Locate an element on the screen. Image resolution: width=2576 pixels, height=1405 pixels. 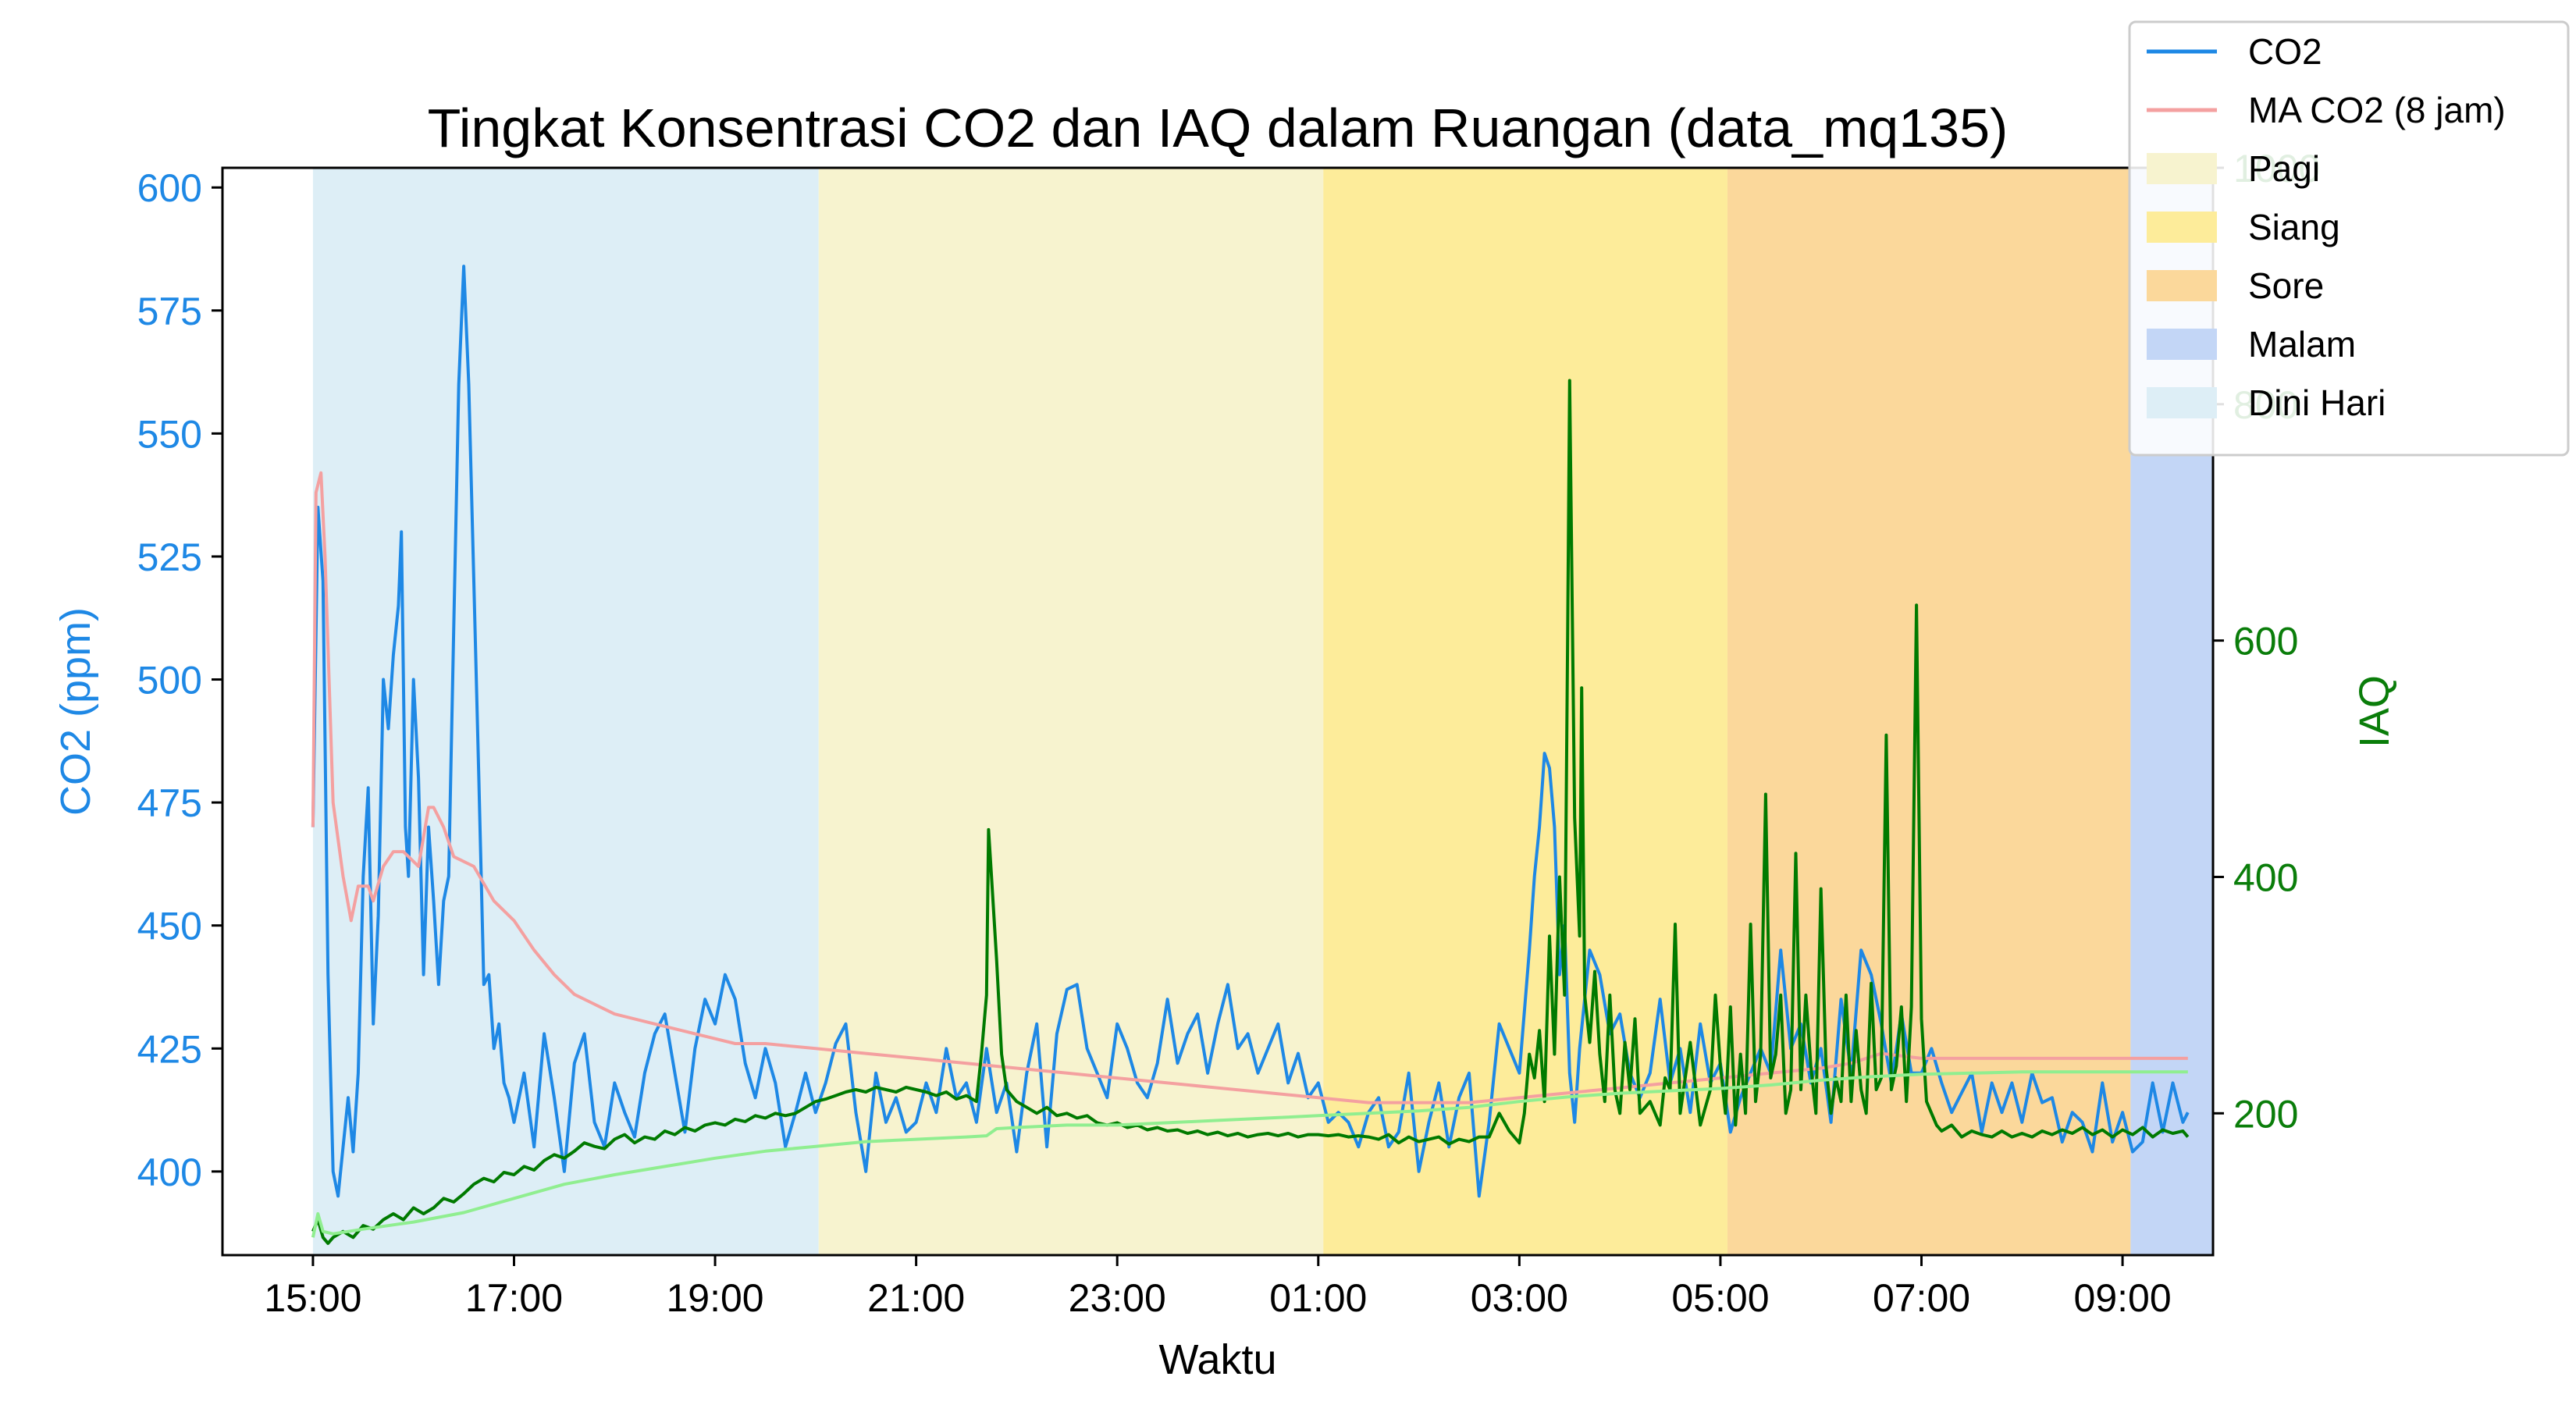
x-tick-label: 07:00 is located at coordinates (1921, 1298).